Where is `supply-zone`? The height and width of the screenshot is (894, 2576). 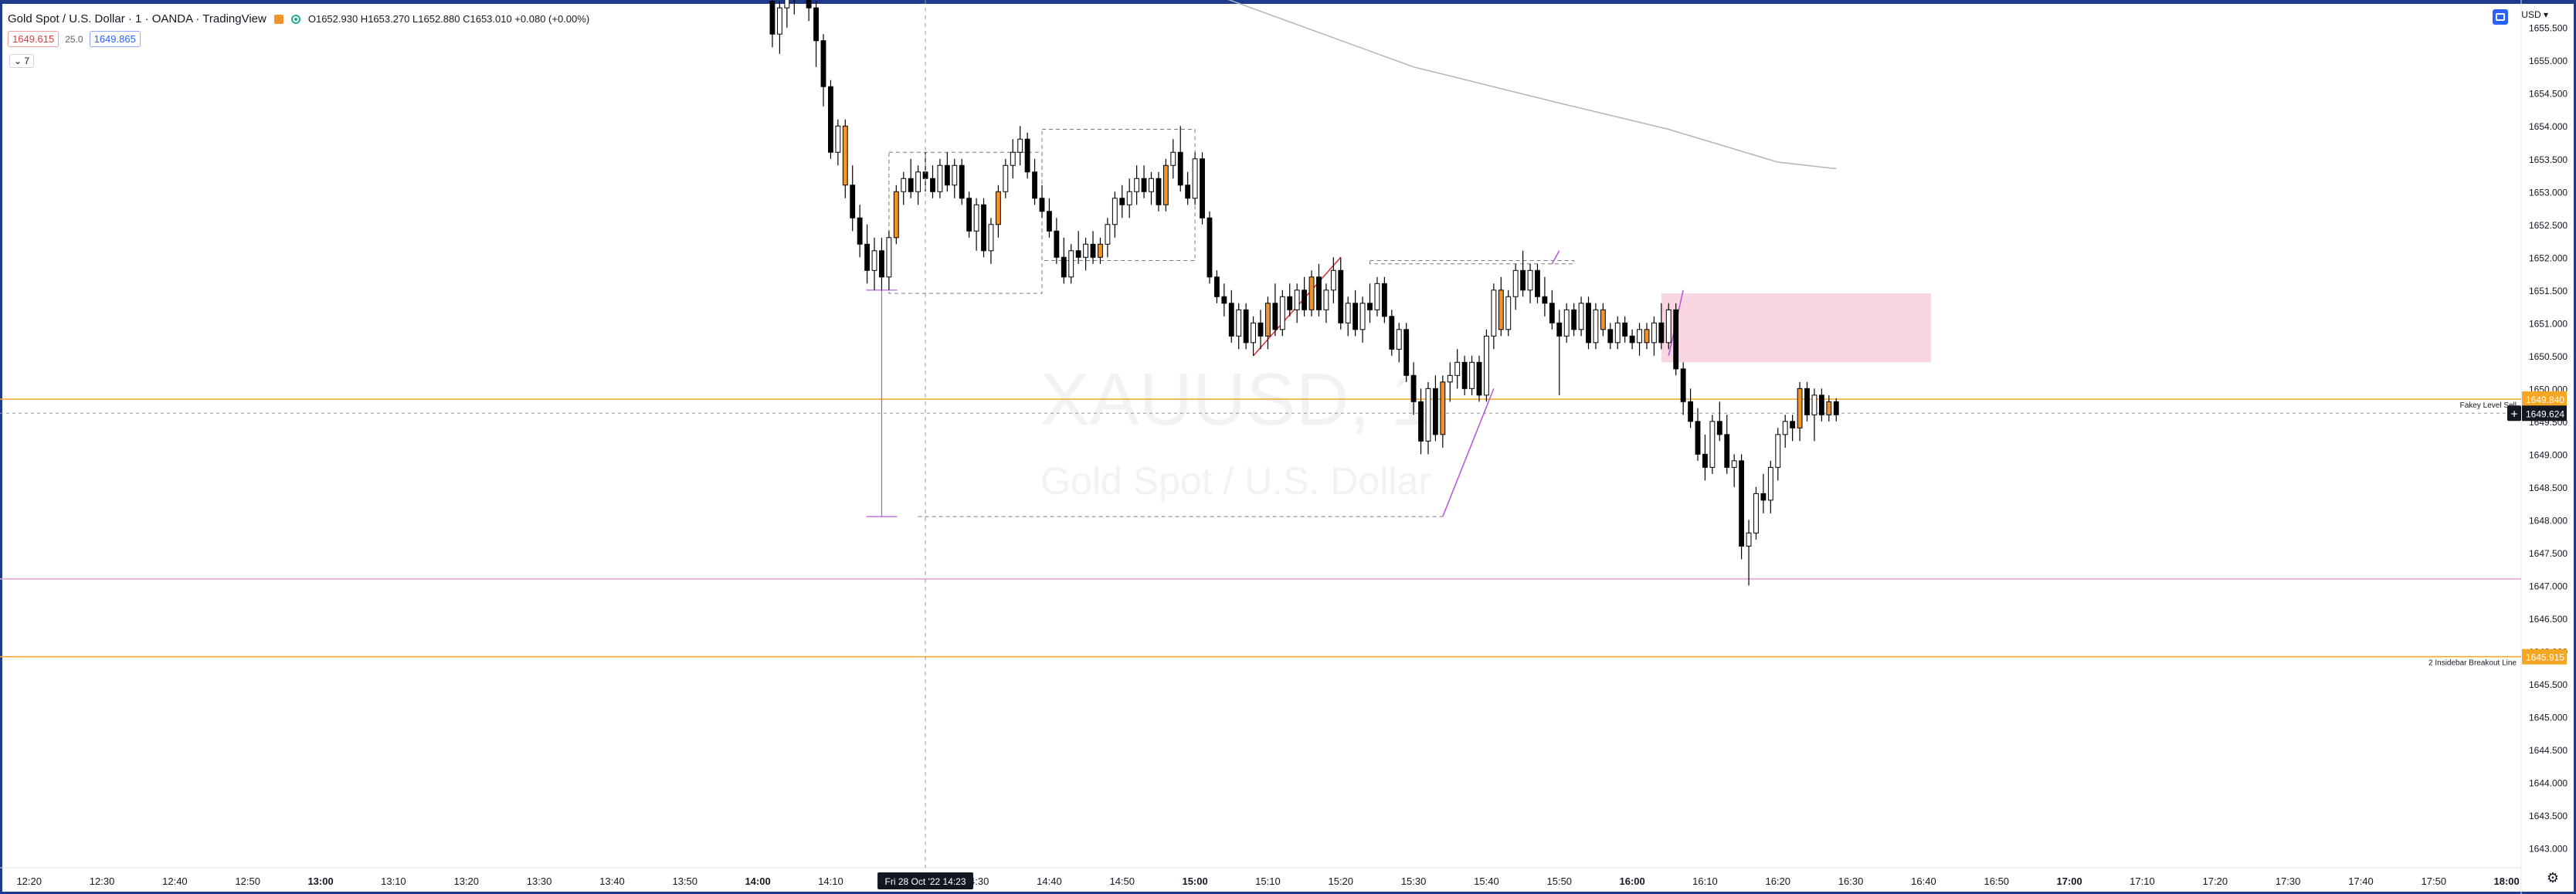 supply-zone is located at coordinates (1796, 328).